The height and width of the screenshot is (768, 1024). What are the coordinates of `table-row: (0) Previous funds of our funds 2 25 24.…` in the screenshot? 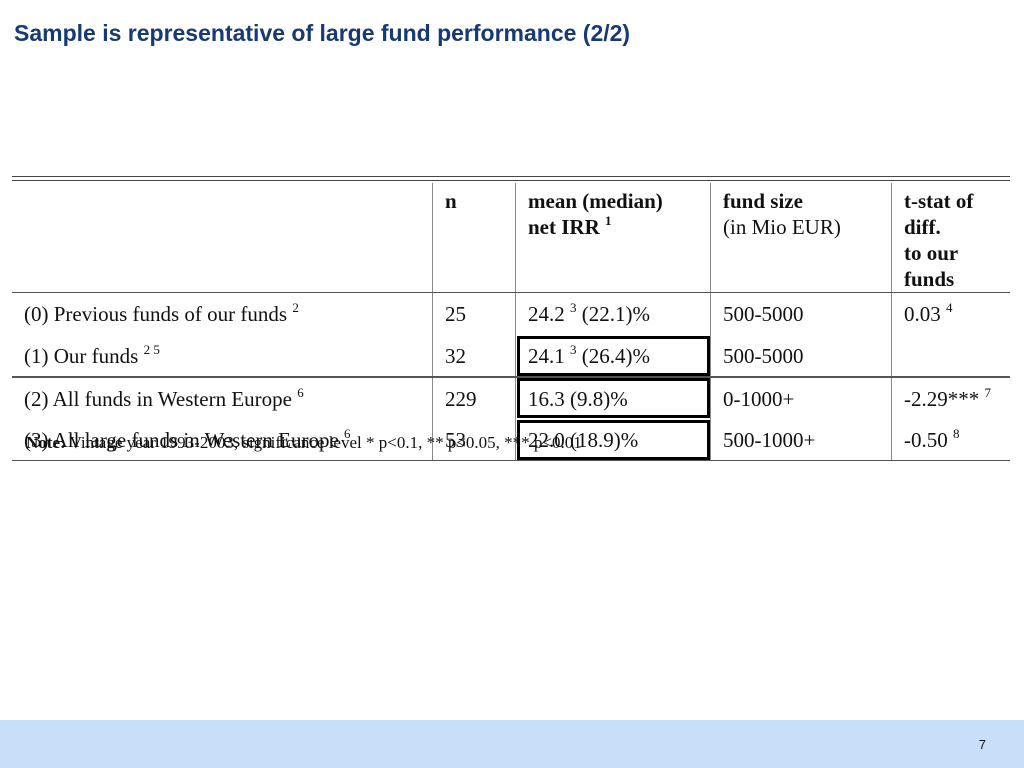 It's located at (511, 313).